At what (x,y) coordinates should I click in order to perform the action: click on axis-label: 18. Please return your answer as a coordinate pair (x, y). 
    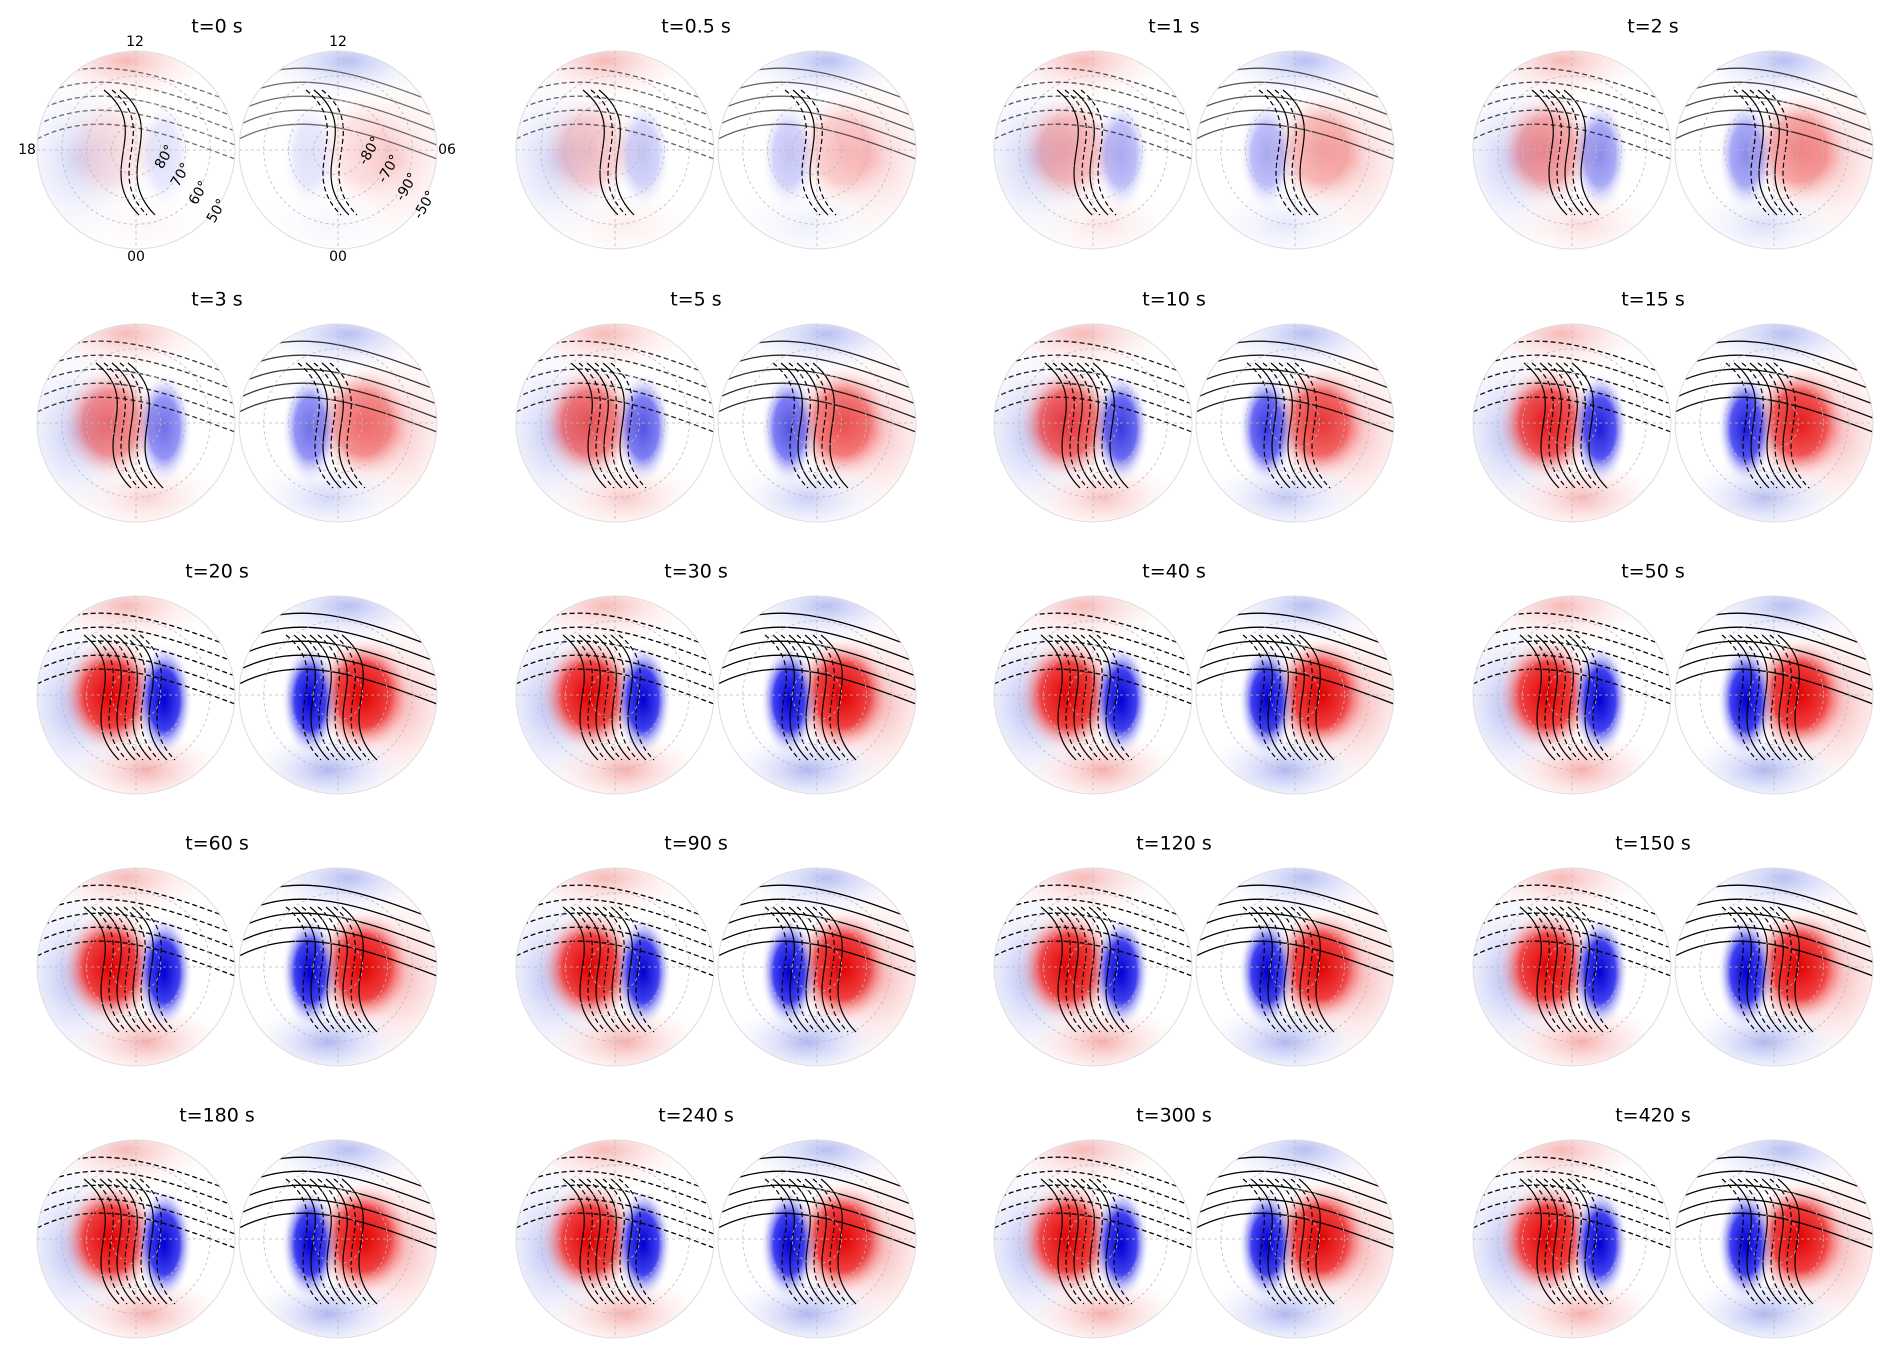
    Looking at the image, I should click on (27, 150).